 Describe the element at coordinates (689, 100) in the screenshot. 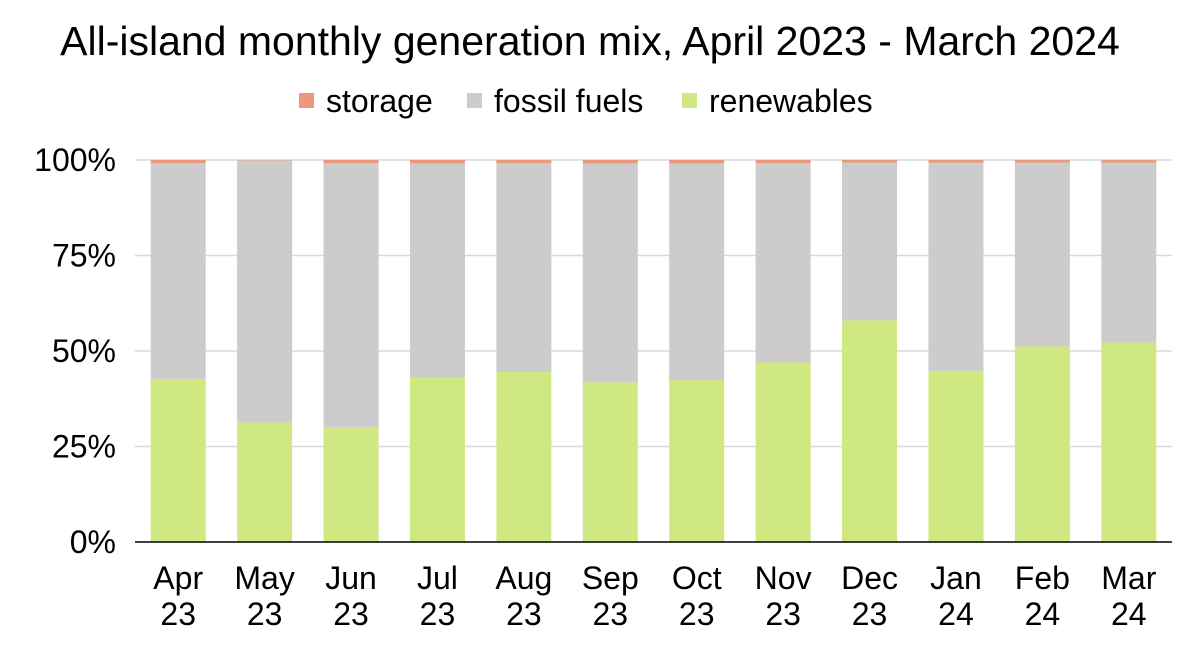

I see `legend-swatch-renewables` at that location.